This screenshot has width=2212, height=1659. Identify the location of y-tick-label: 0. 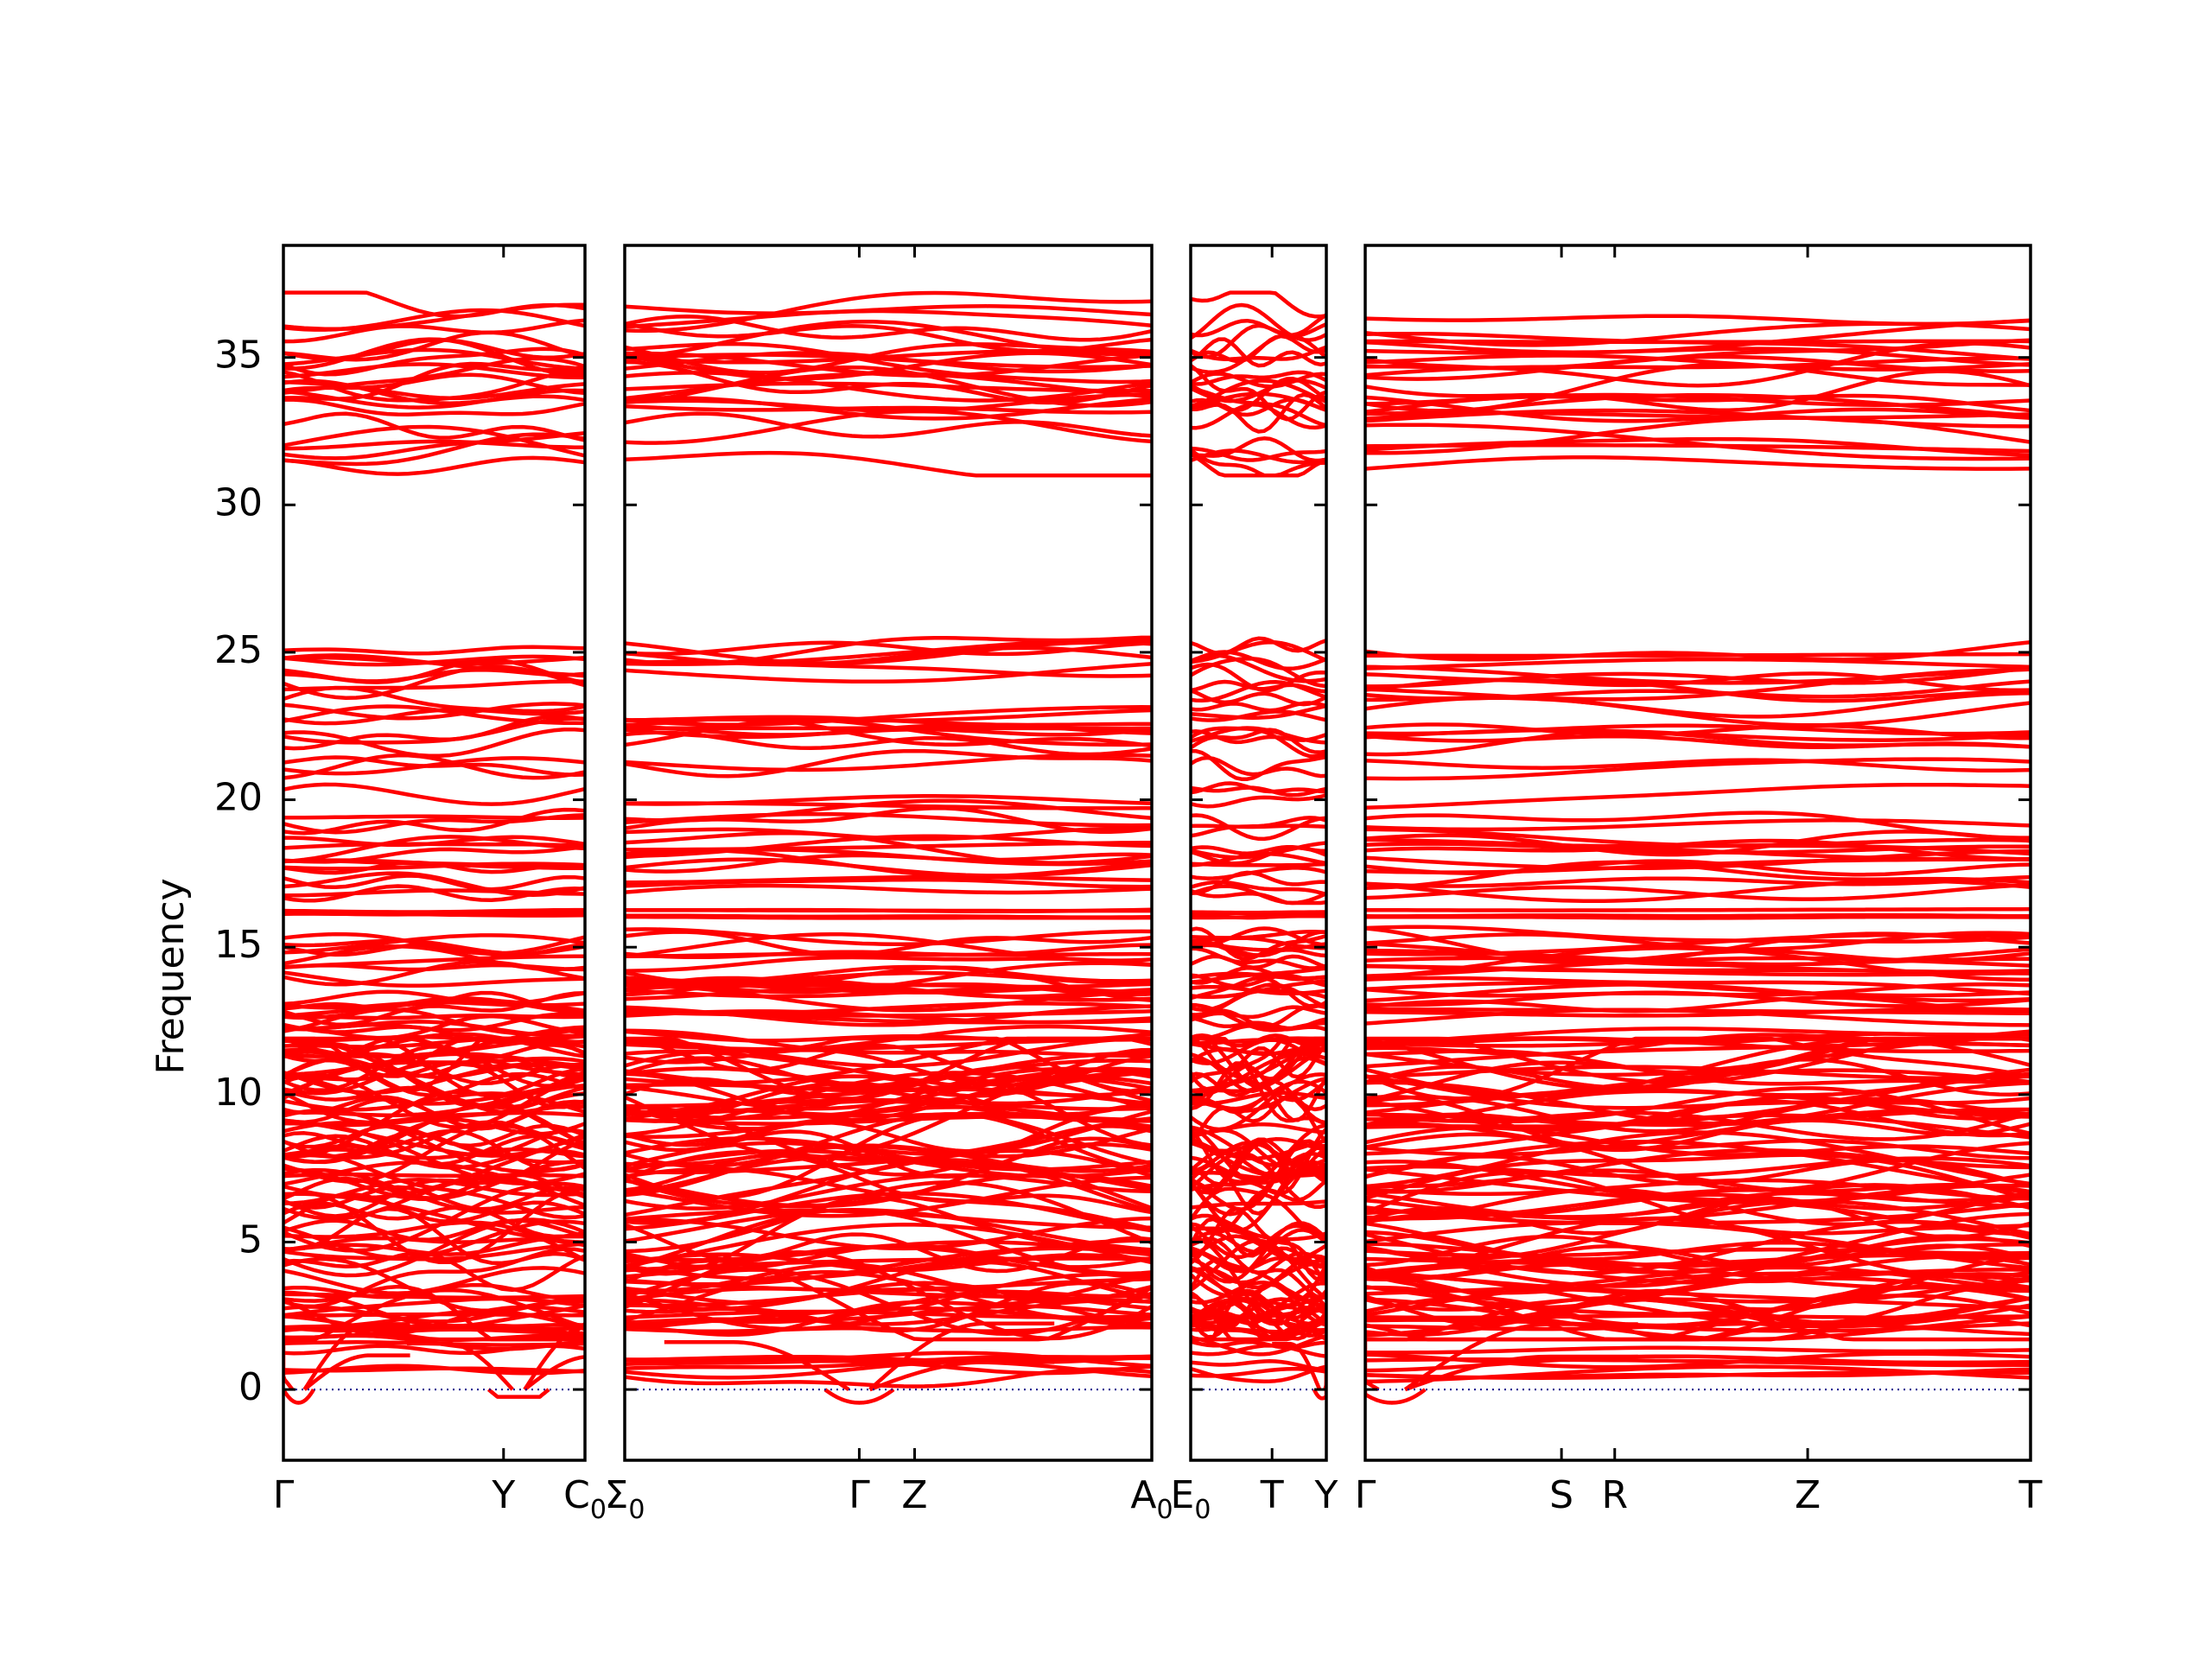
(250, 1387).